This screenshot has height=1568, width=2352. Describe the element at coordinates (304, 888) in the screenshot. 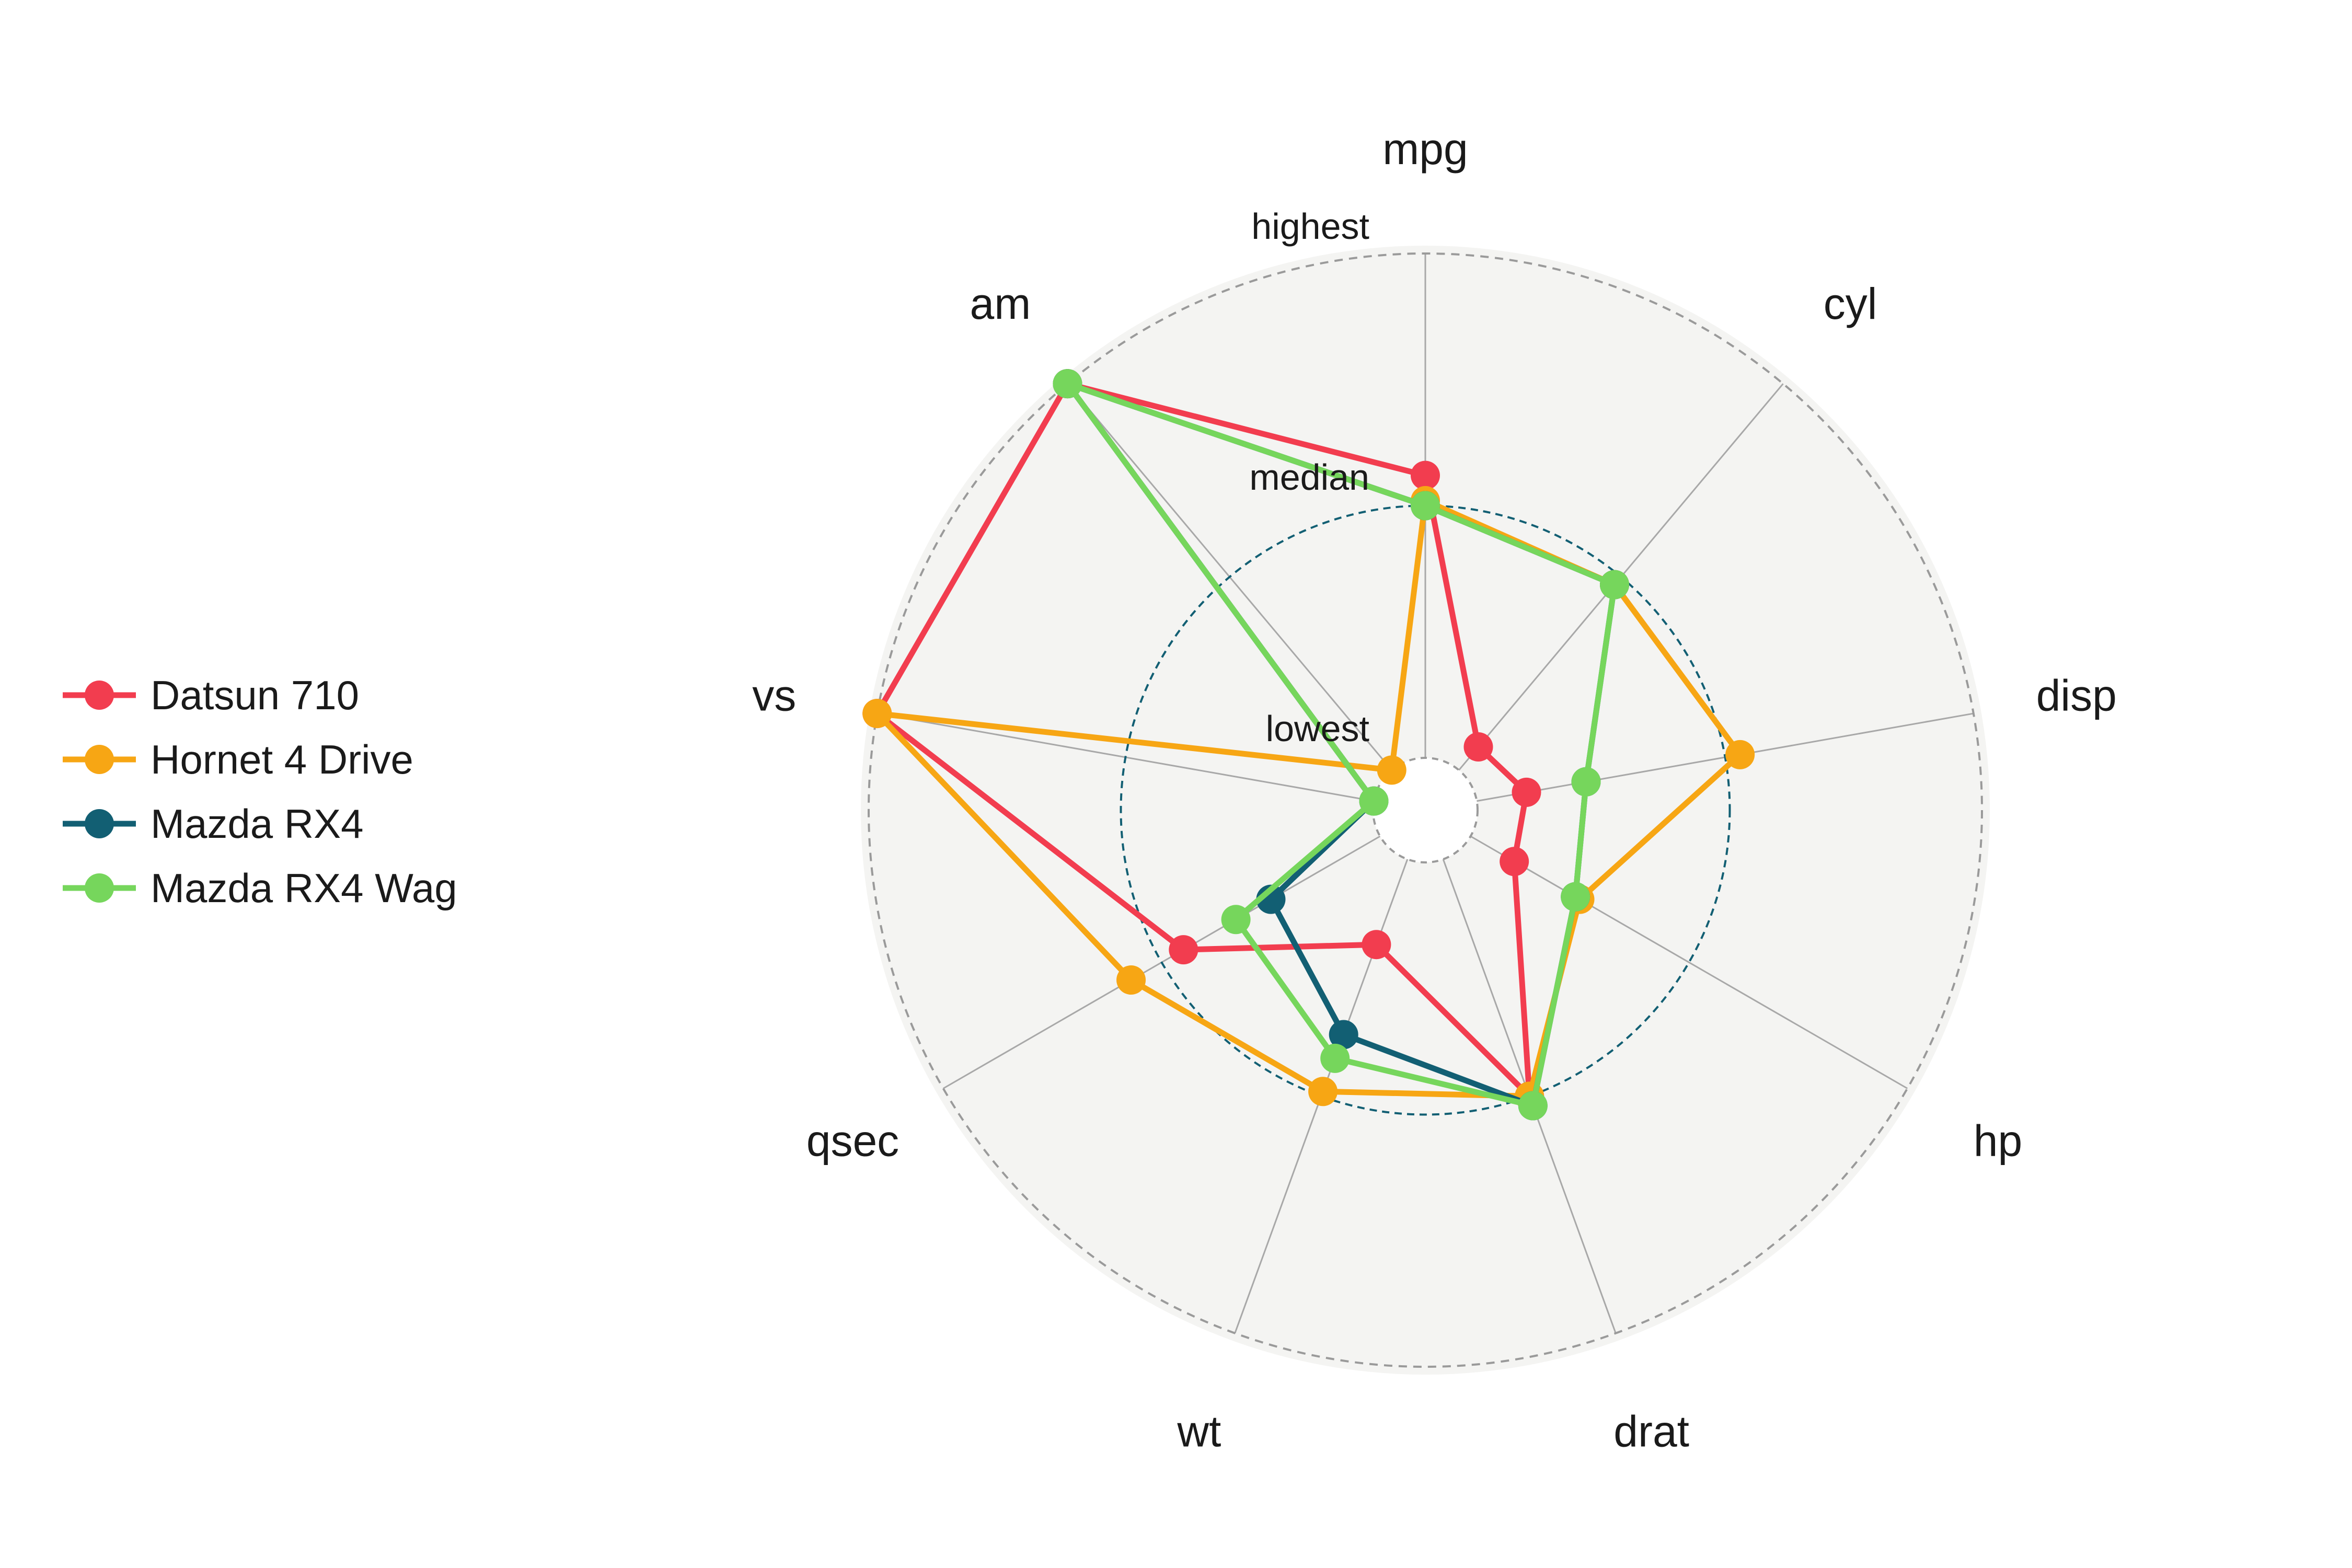

I see `legend-label-3: Mazda RX4 Wag` at that location.